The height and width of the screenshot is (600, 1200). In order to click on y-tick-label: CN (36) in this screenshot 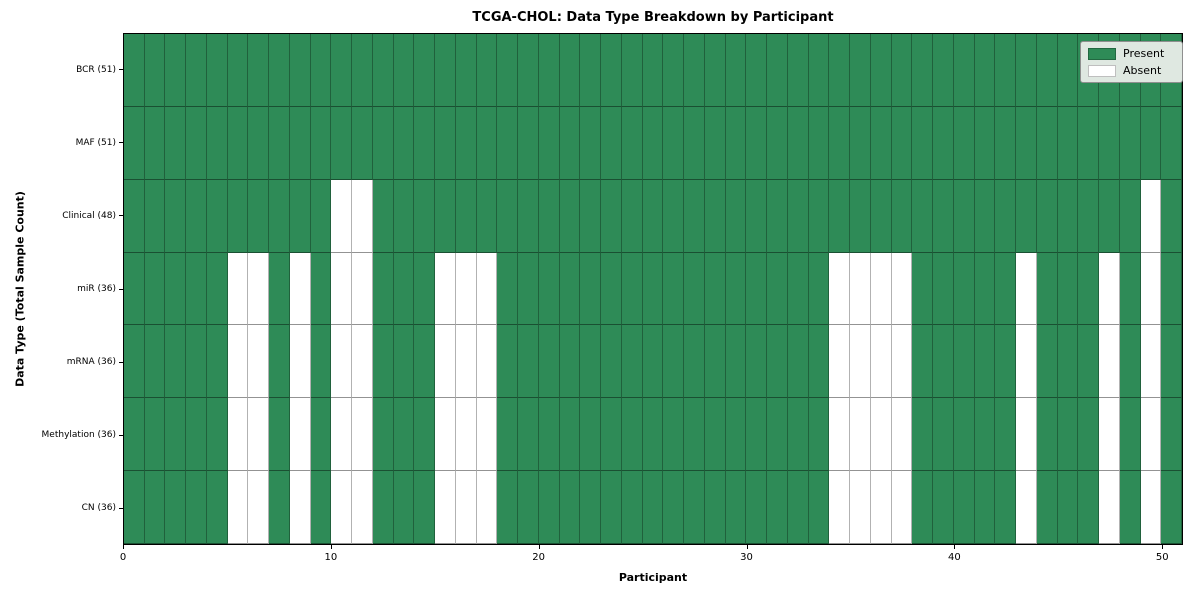, I will do `click(98, 508)`.